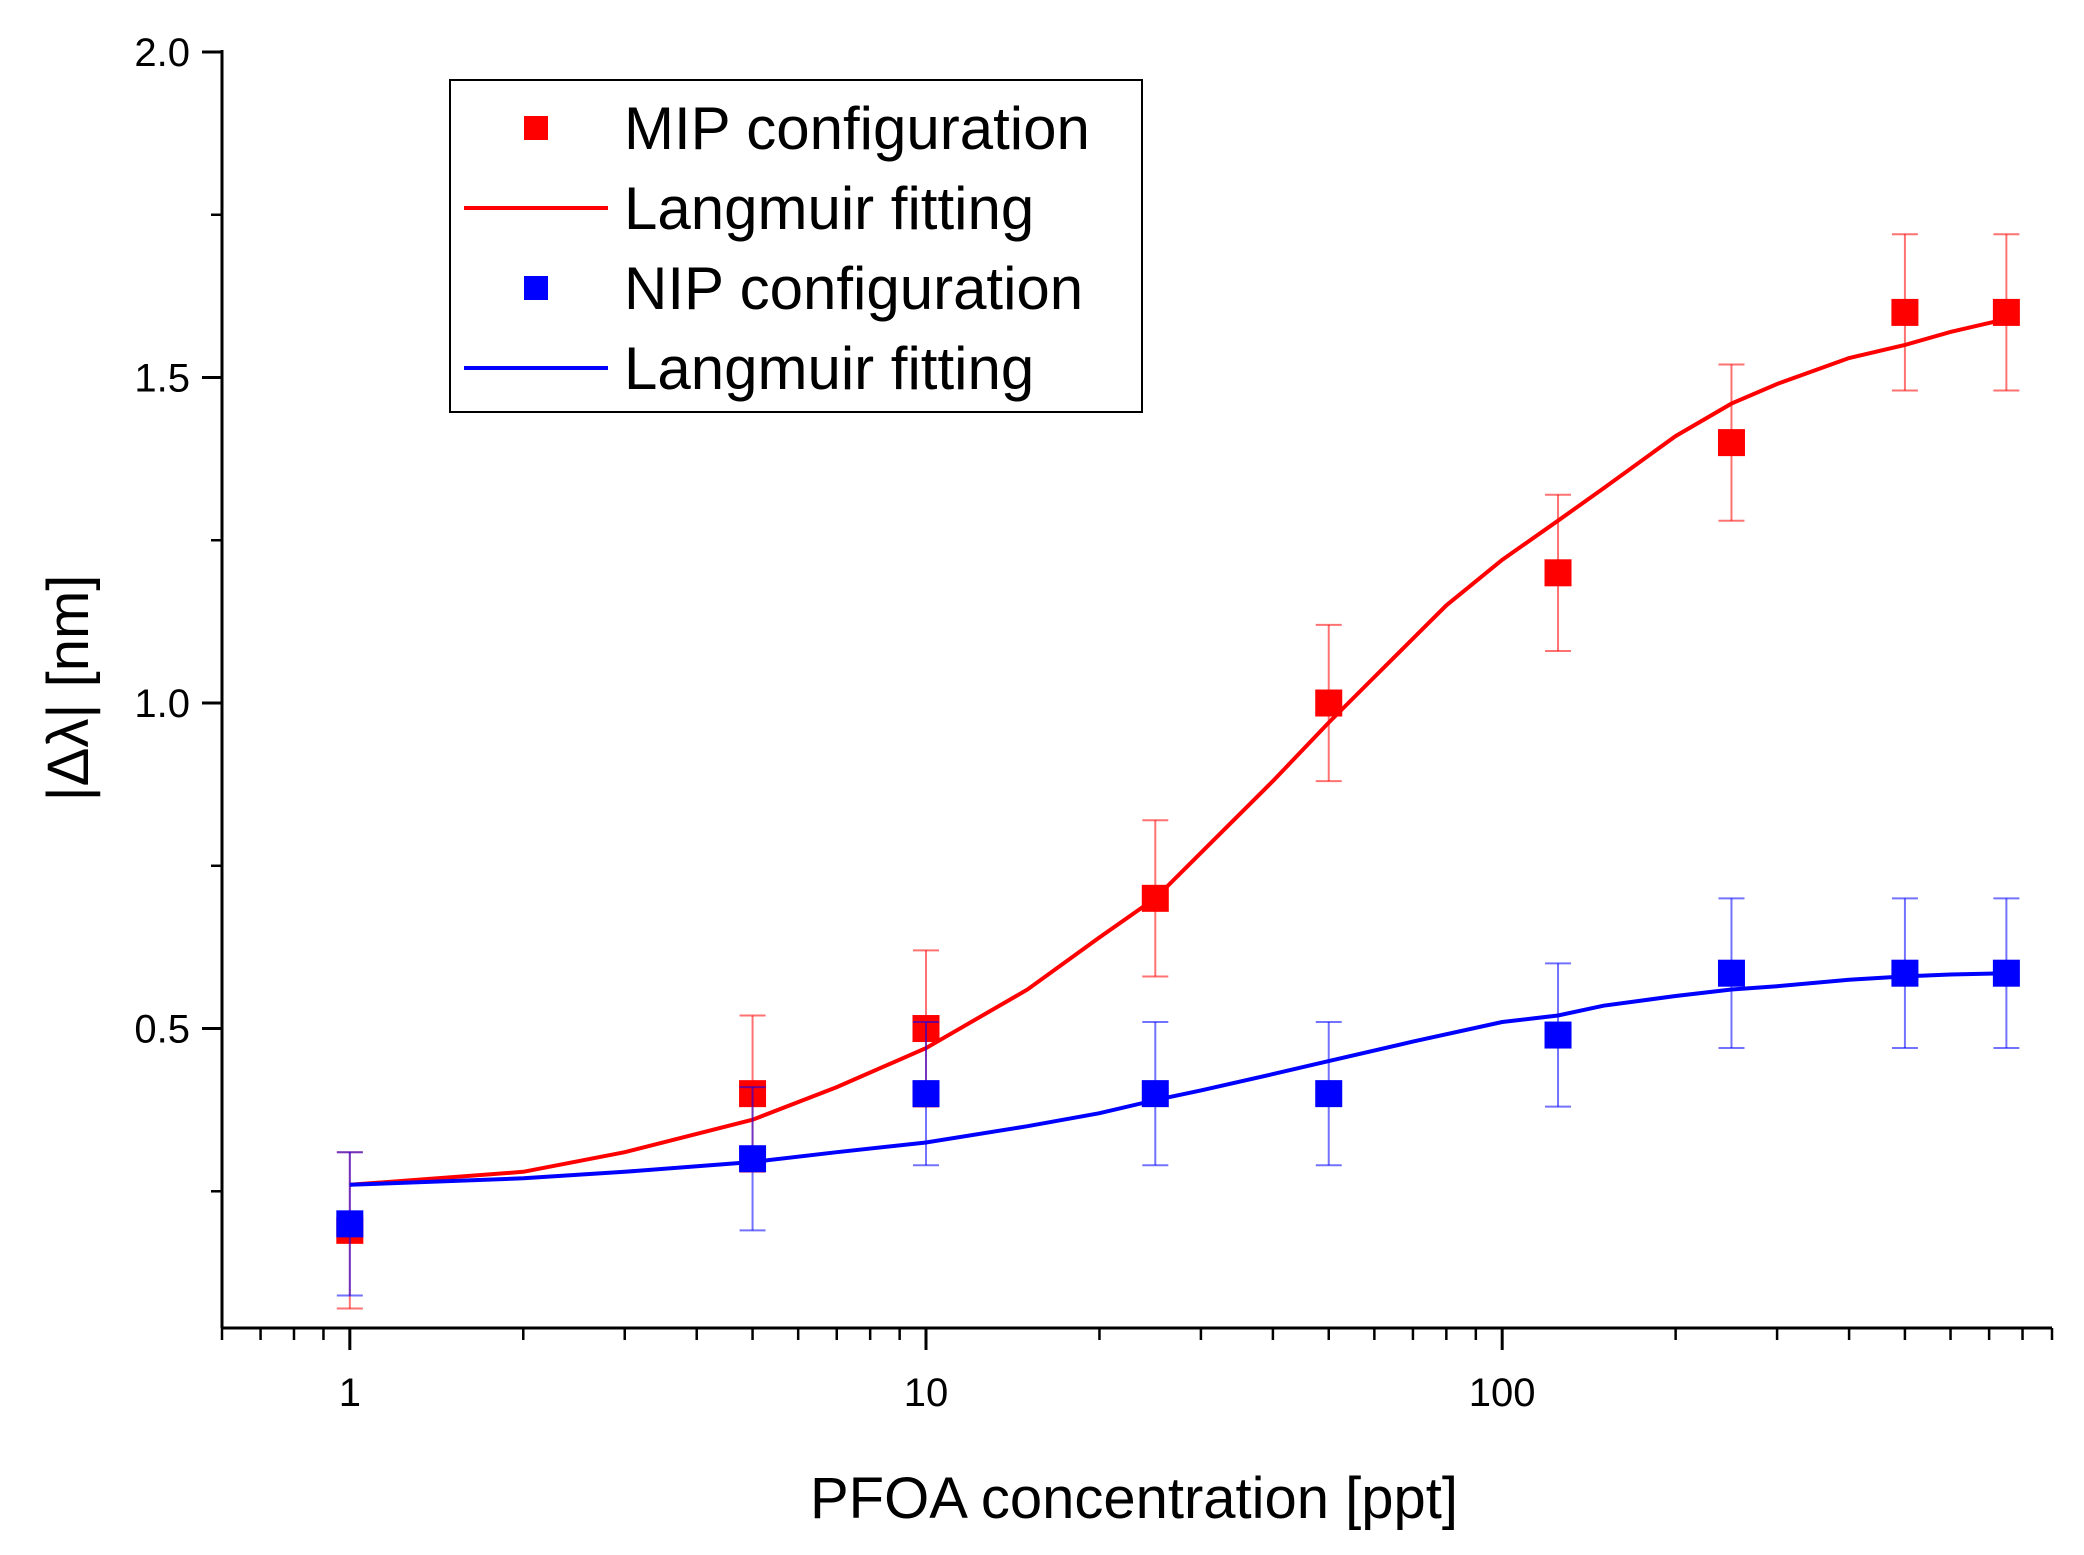 This screenshot has width=2084, height=1555. I want to click on y-tick-label: 2.0, so click(162, 53).